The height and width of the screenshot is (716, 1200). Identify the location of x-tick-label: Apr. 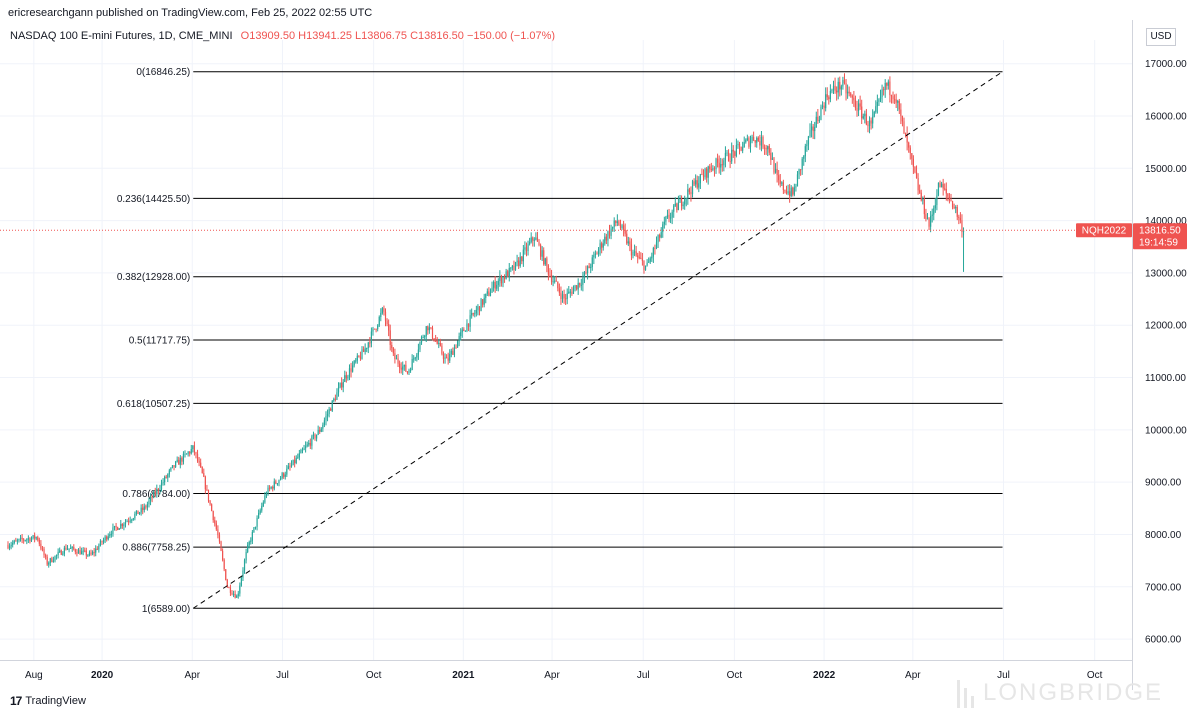
(192, 675).